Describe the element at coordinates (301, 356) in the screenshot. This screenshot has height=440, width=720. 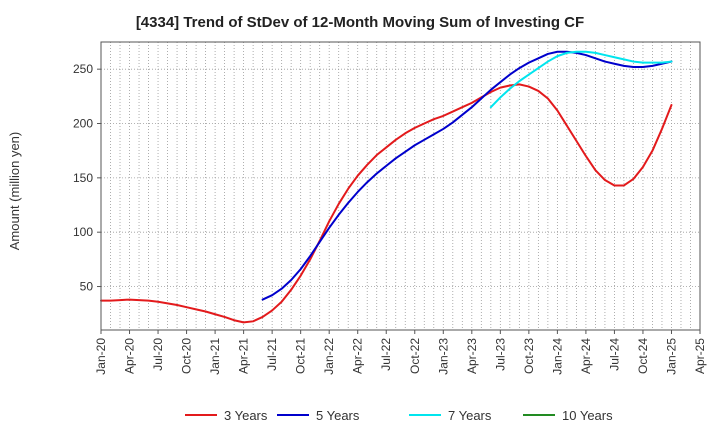
I see `x-tick-label: Oct-21` at that location.